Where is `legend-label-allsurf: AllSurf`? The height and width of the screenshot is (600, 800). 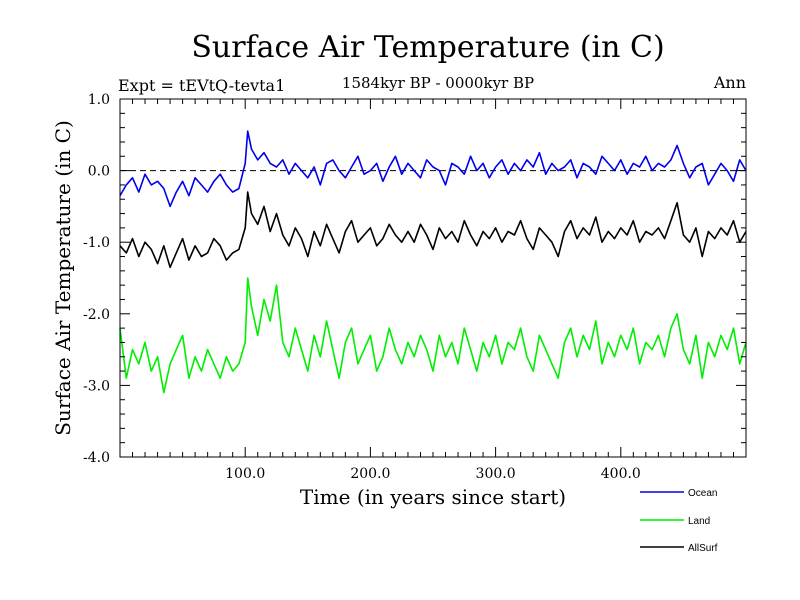
legend-label-allsurf: AllSurf is located at coordinates (703, 548).